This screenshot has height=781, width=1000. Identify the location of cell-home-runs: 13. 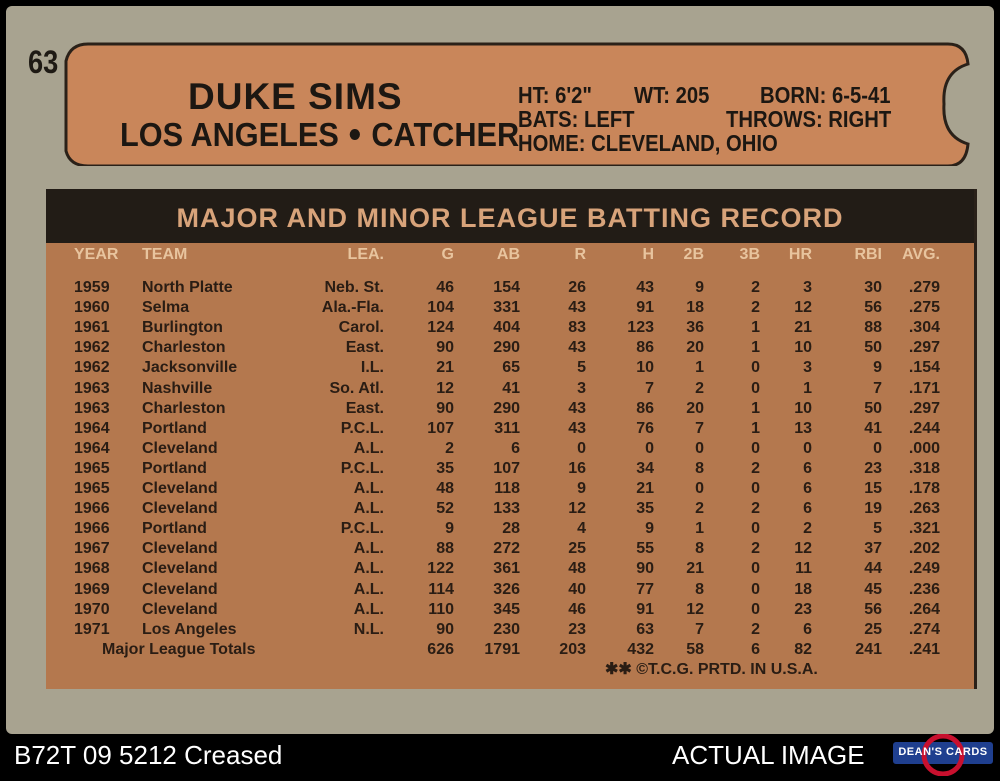
(803, 428).